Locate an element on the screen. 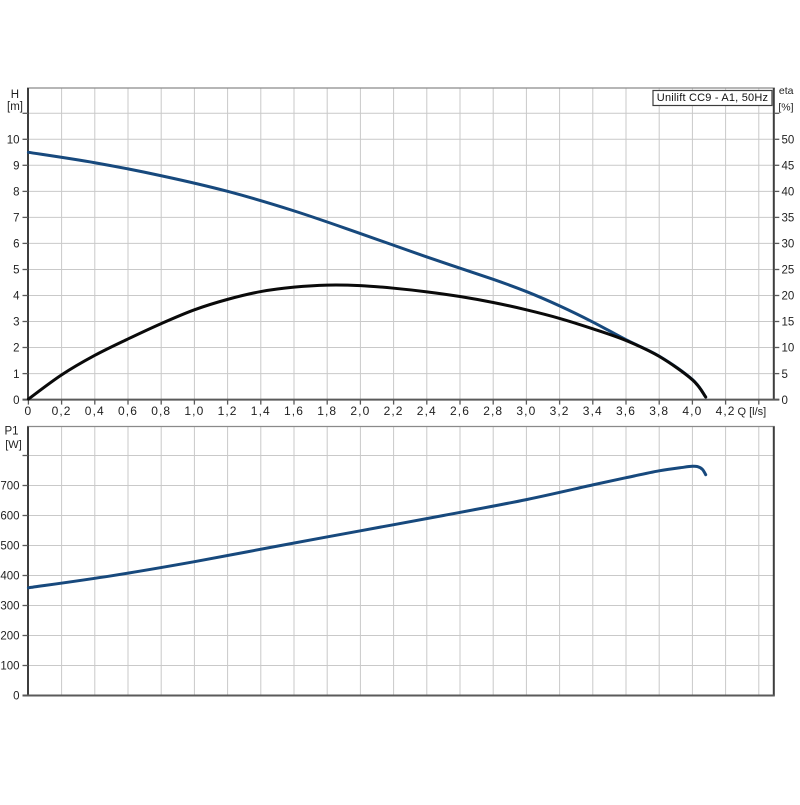  svg-text: 2 is located at coordinates (16, 349).